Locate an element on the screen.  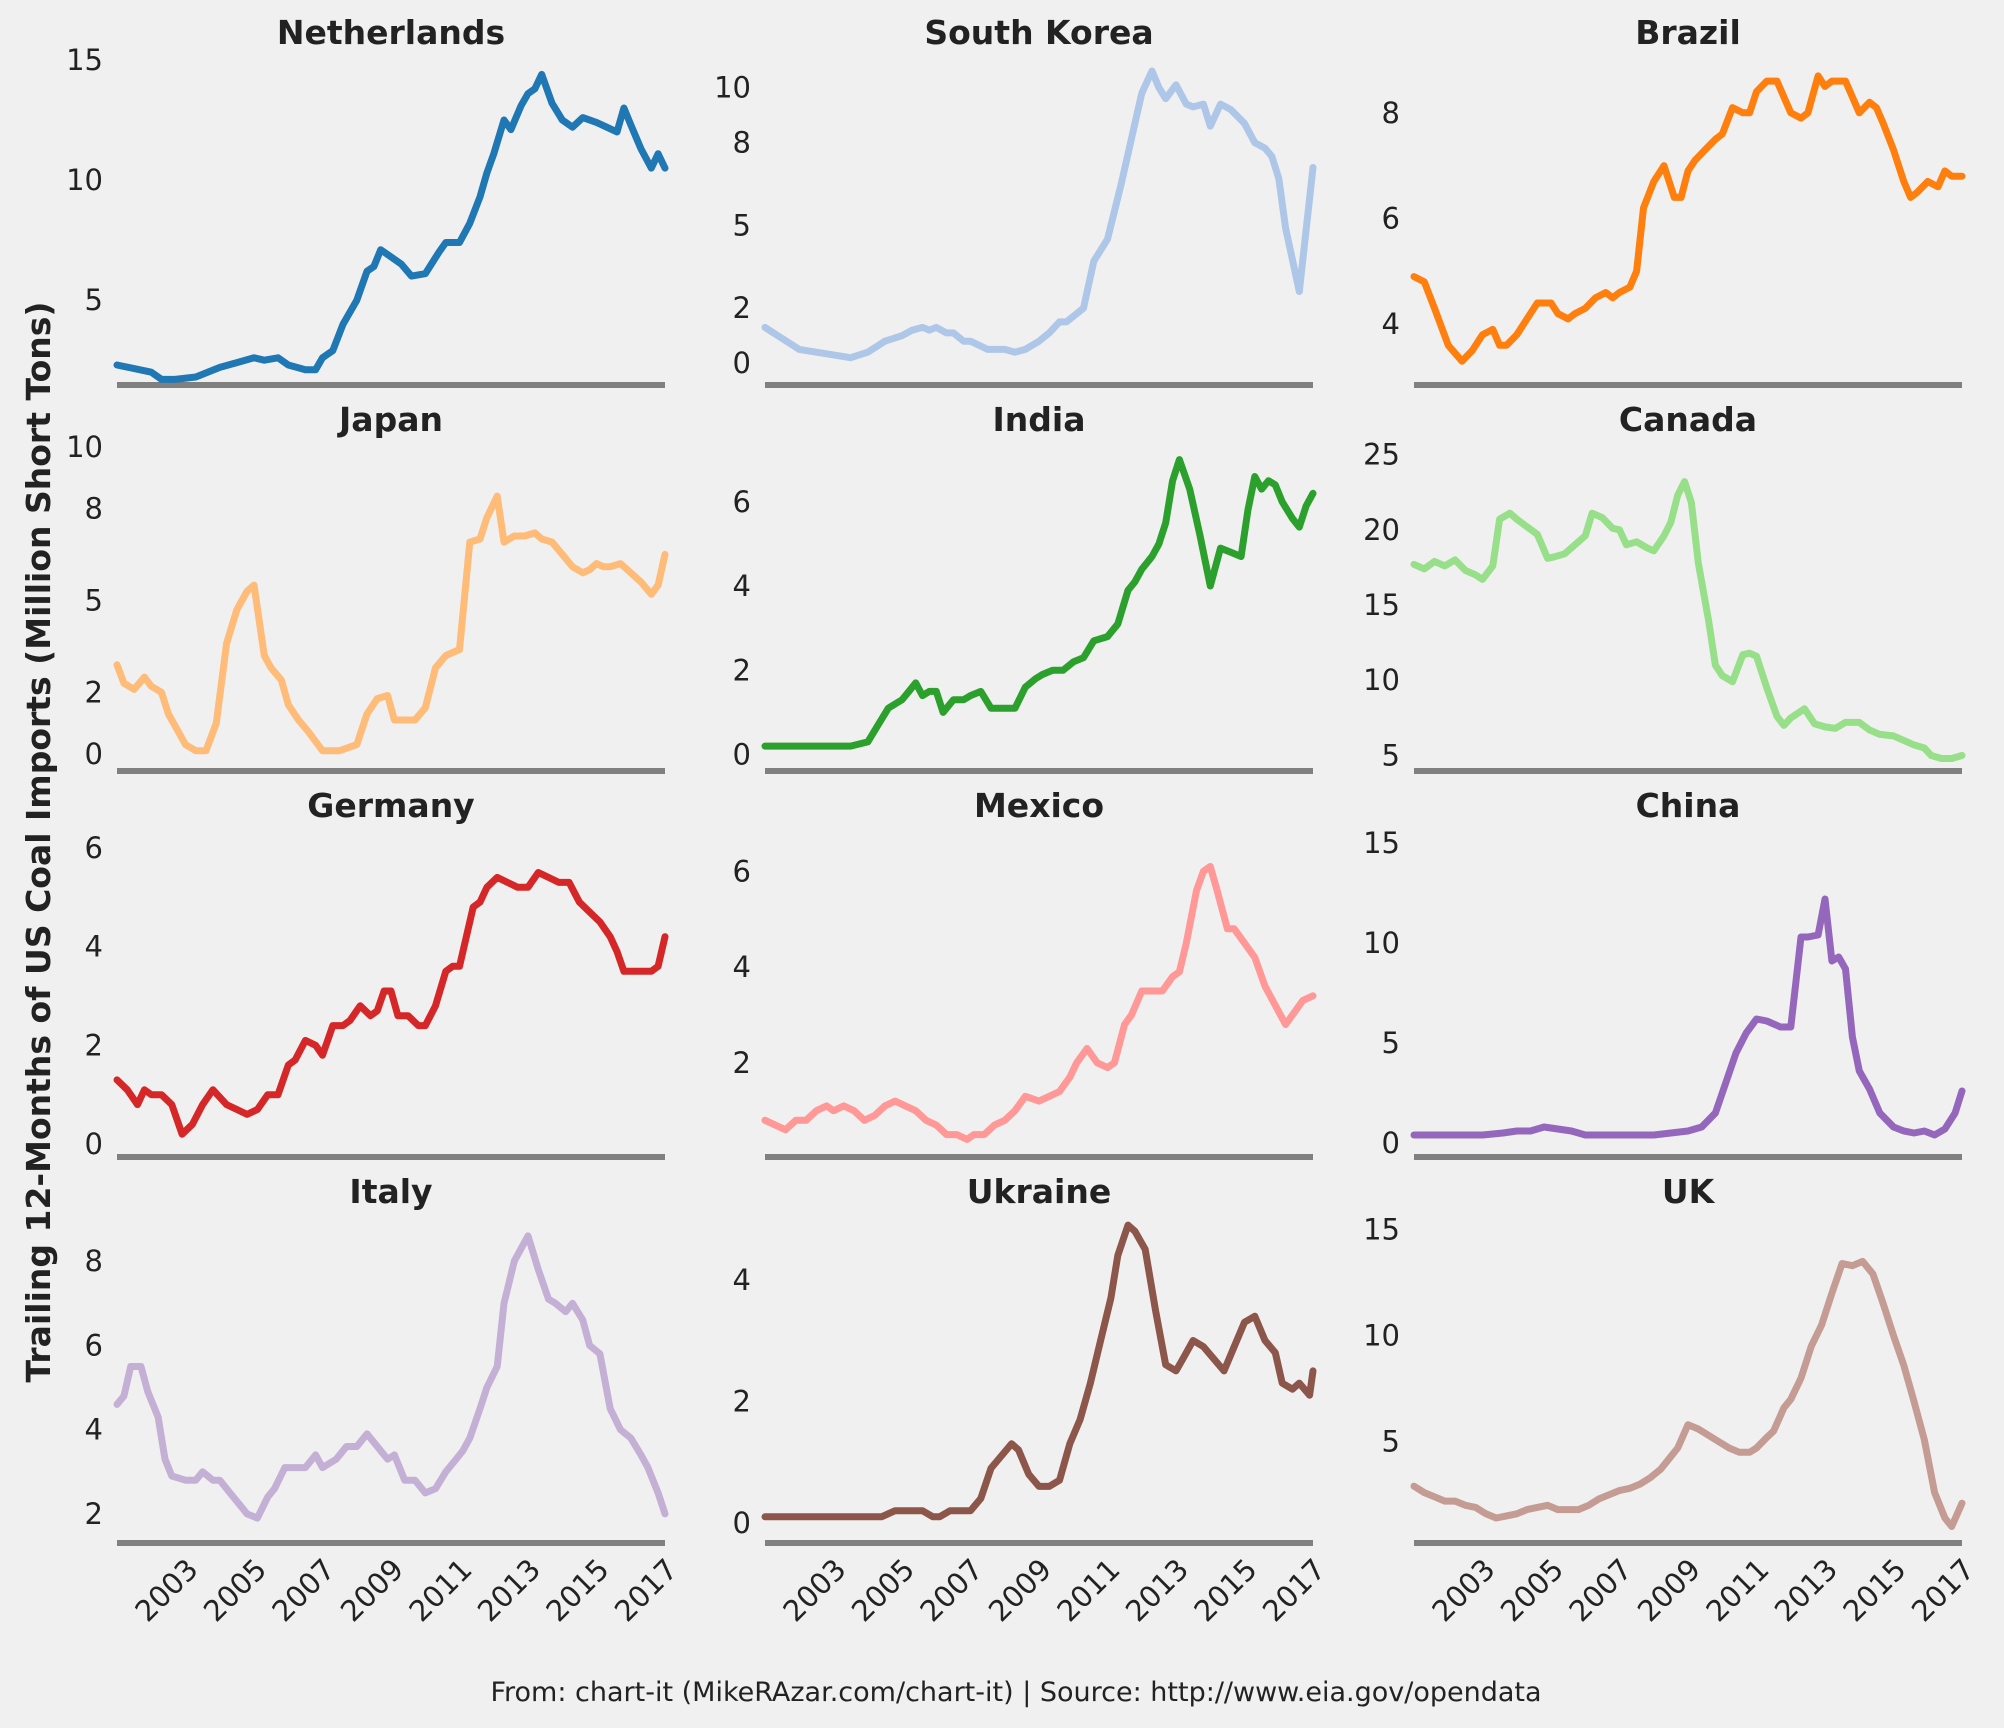
panel-title-ukraine: Ukraine is located at coordinates (1039, 1191).